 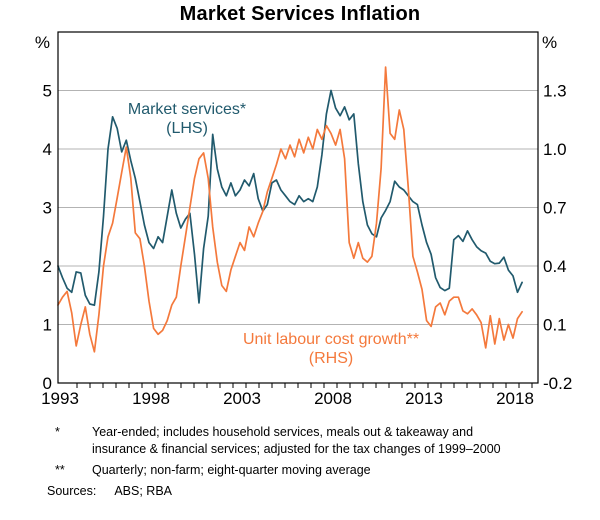 What do you see at coordinates (47, 325) in the screenshot?
I see `left-axis-tick-label: 1` at bounding box center [47, 325].